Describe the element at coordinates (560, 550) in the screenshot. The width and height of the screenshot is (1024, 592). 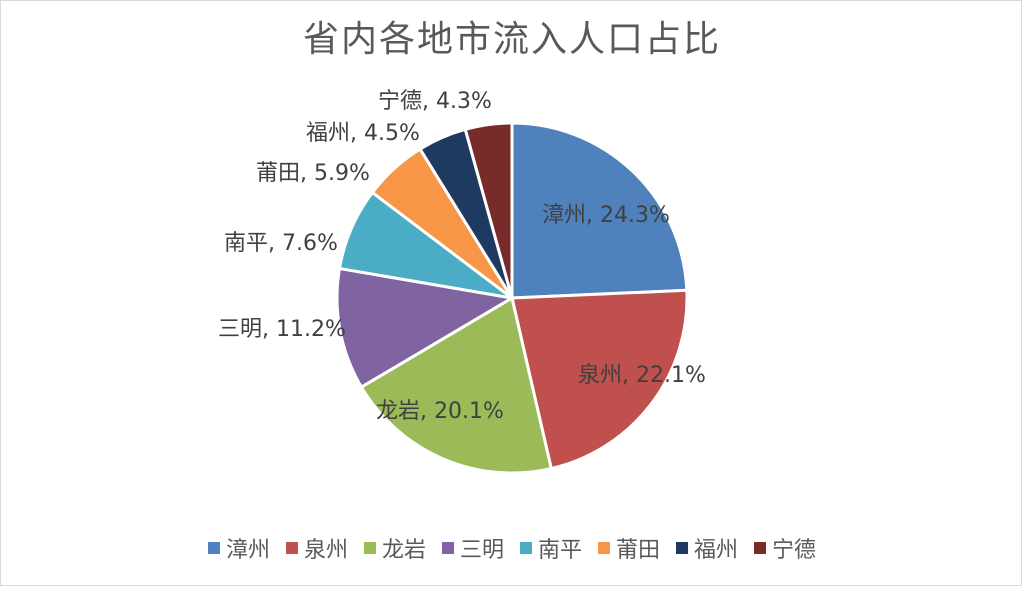
I see `legend-label: 南平` at that location.